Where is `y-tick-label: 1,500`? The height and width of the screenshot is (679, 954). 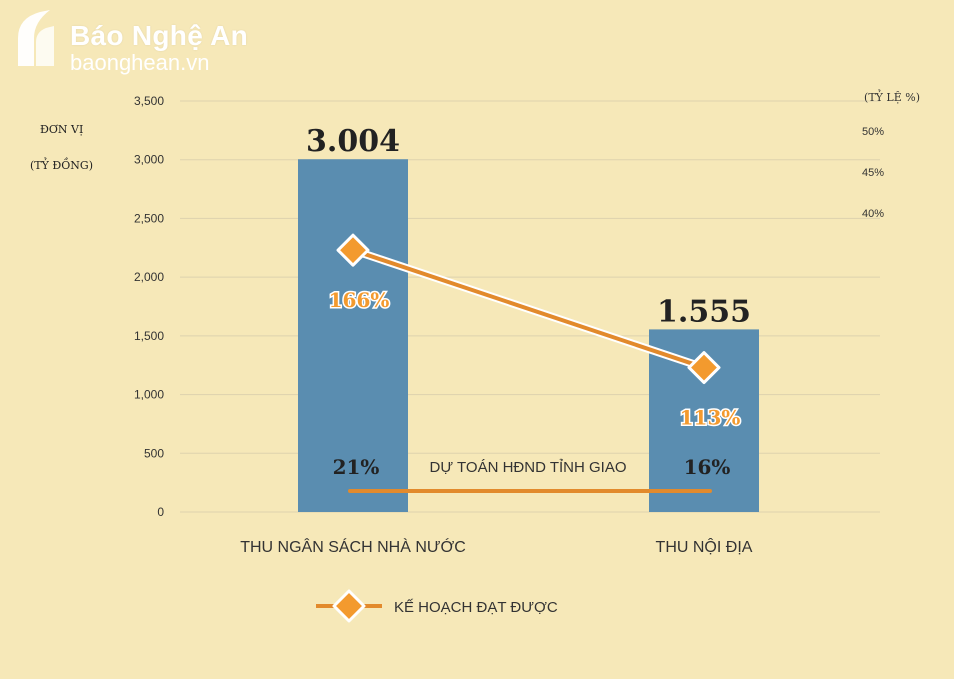
y-tick-label: 1,500 is located at coordinates (149, 336).